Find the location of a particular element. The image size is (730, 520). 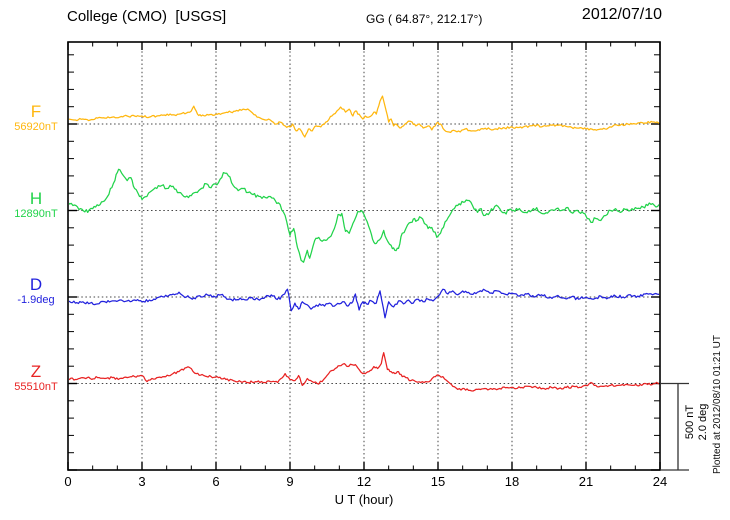

x-tick-label-0: 0 is located at coordinates (68, 481).